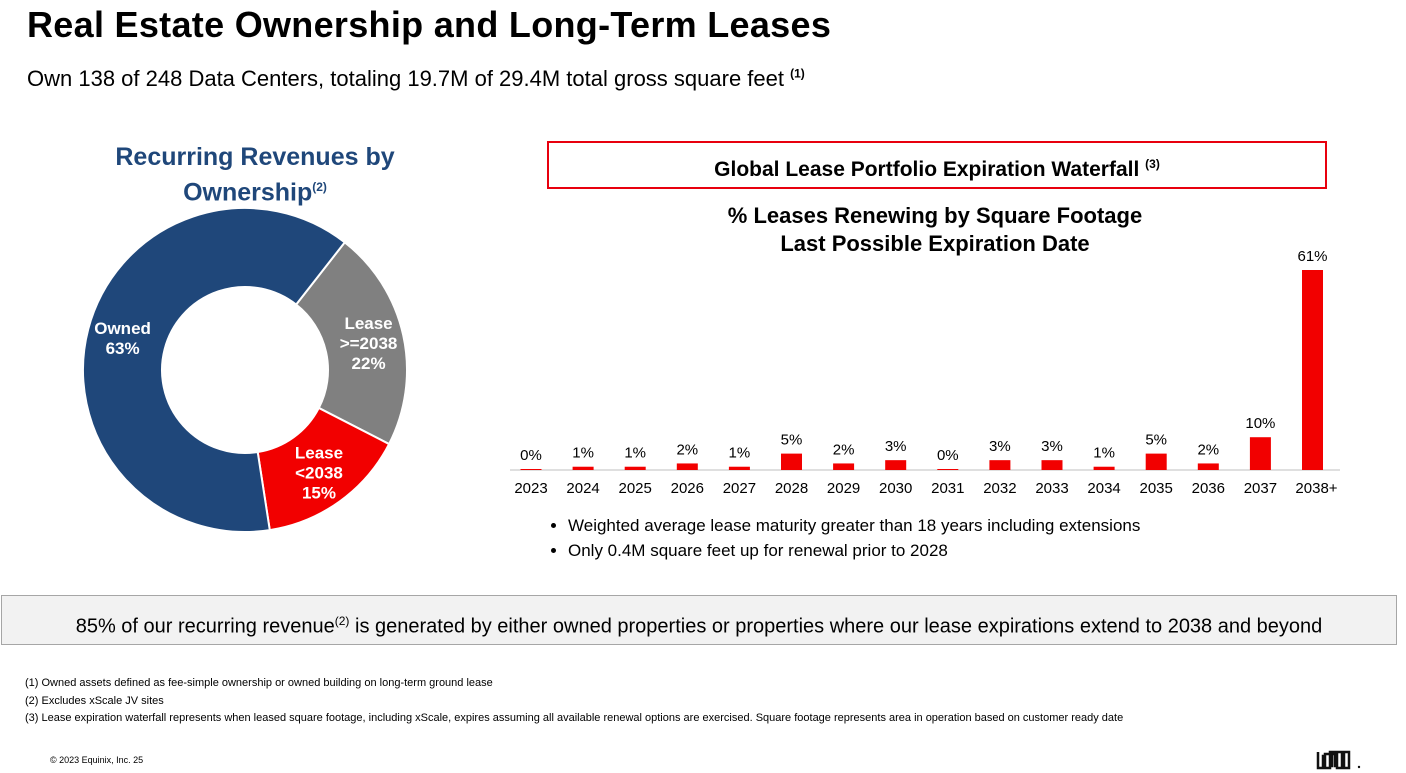  I want to click on copyright: © 2023 Equinix, Inc. 25, so click(97, 760).